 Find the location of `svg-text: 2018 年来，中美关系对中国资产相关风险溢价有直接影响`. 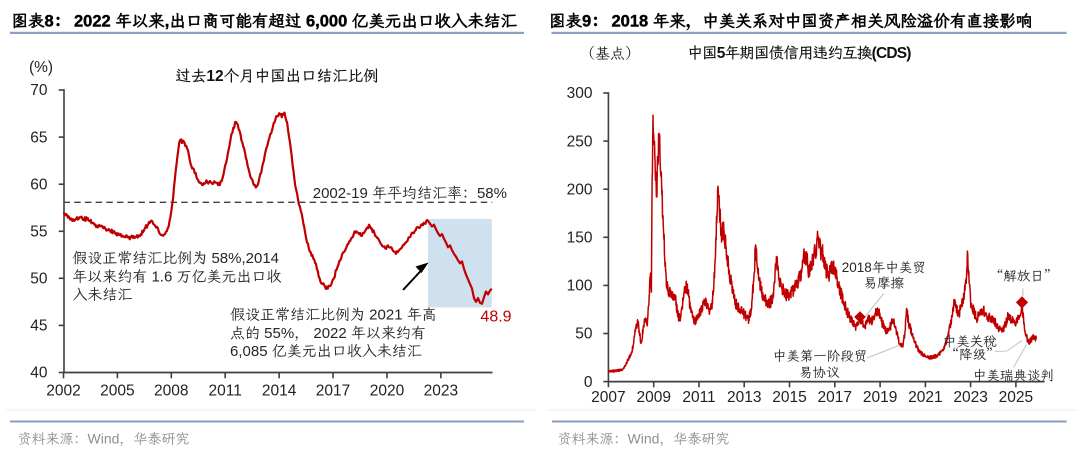

svg-text: 2018 年来，中美关系对中国资产相关风险溢价有直接影响 is located at coordinates (822, 22).